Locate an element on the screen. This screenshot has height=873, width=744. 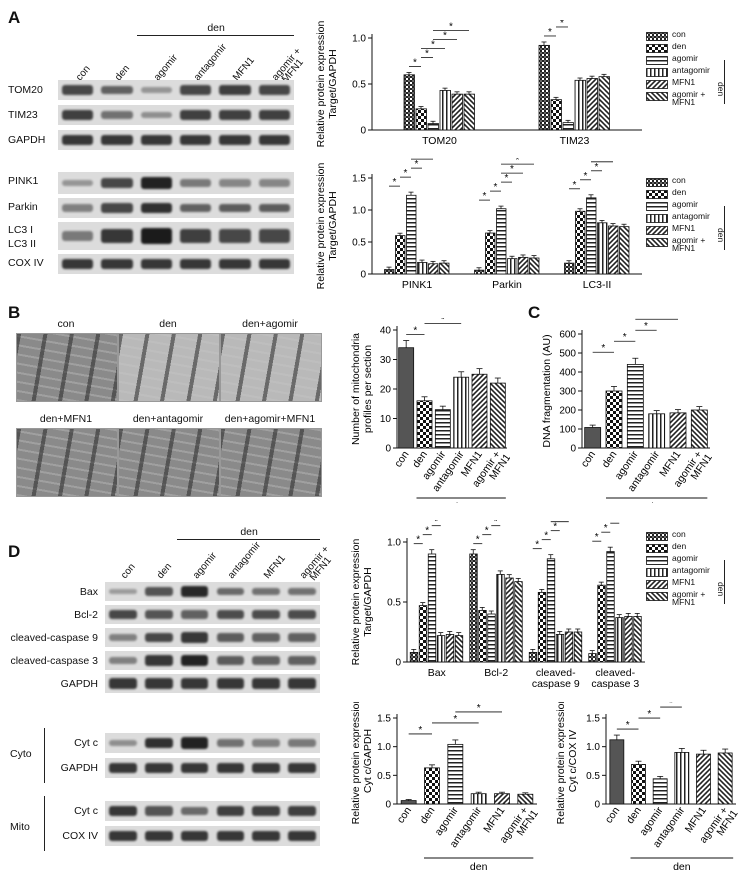
tem-image is located at coordinates (67, 367).